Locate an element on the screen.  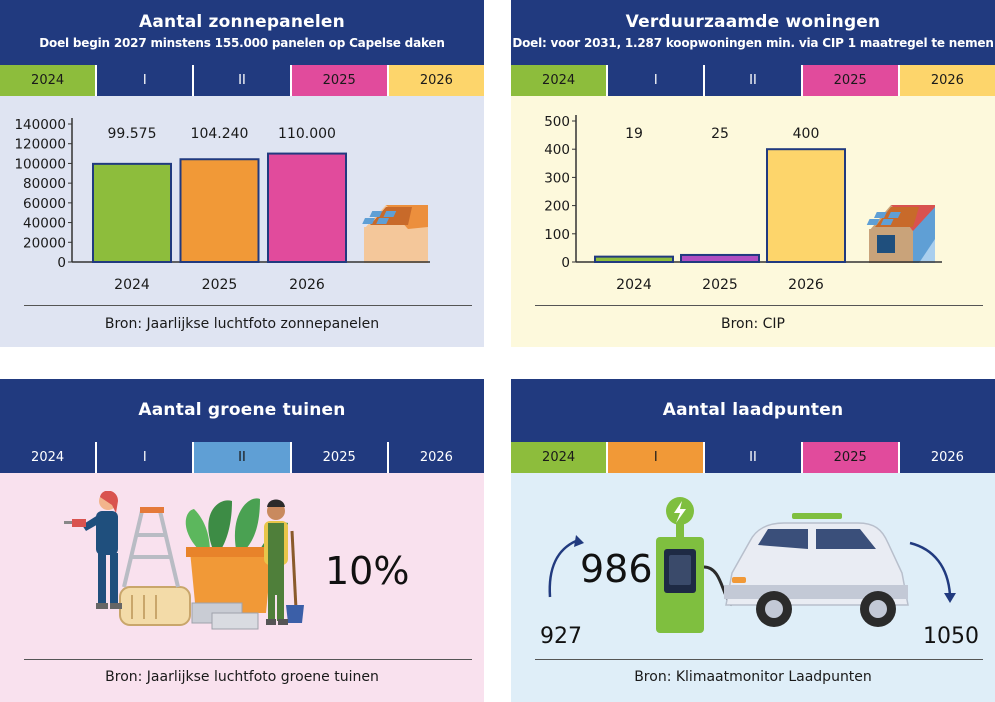
y-tick-label: 60000 is located at coordinates (44, 204).